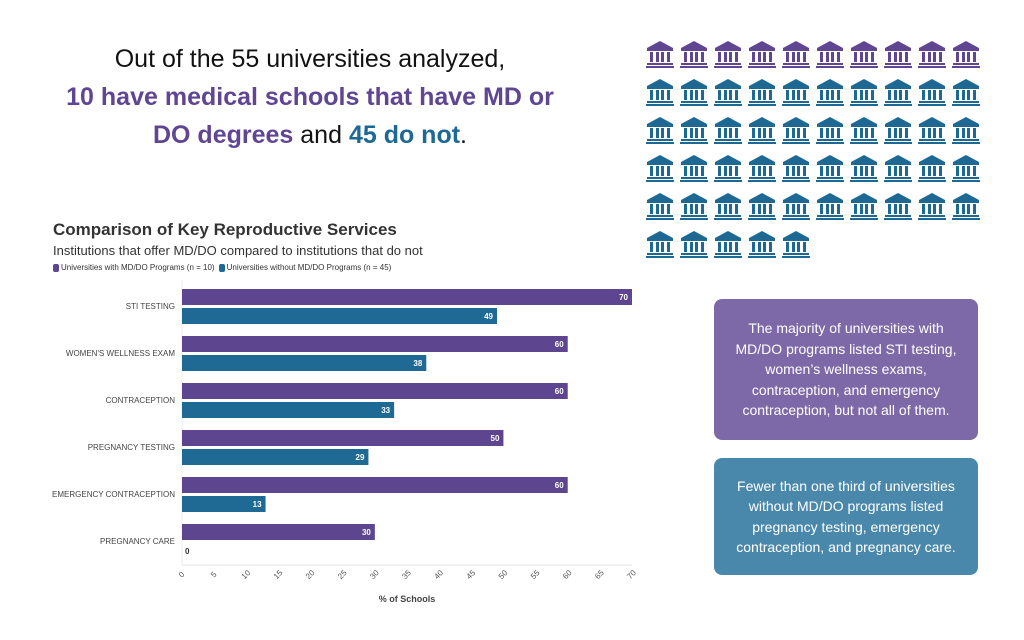  I want to click on x-tick-label: 0, so click(182, 575).